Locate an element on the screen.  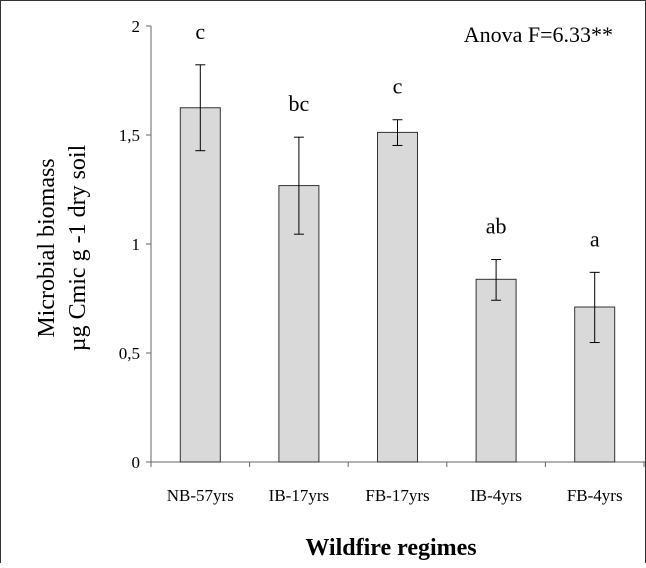
y-axis-title: Microbial biomass µg Cmic g -1 dry soil is located at coordinates (62, 247).